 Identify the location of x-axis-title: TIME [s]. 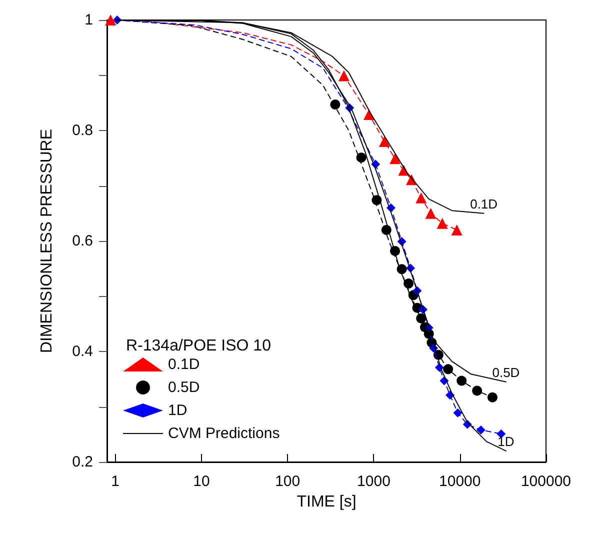
(326, 501).